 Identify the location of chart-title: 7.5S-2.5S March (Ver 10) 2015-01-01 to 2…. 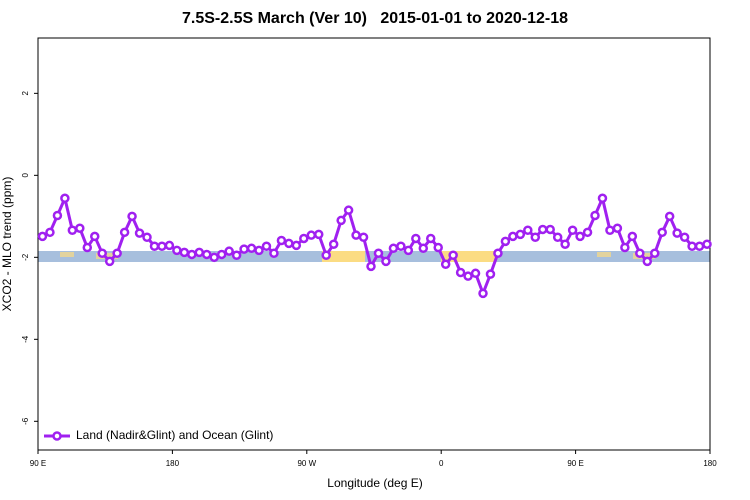
(375, 18).